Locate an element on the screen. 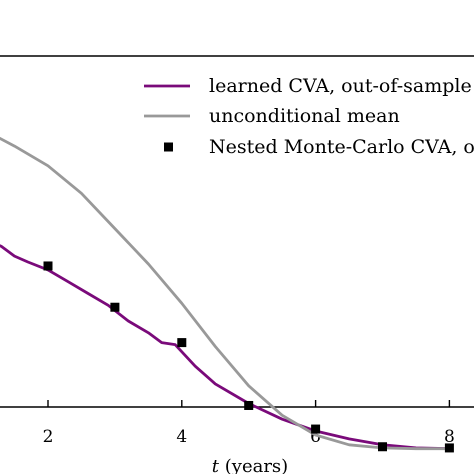 The image size is (474, 474). legend-label-2: Nested Monte-Carlo CVA, o is located at coordinates (341, 147).